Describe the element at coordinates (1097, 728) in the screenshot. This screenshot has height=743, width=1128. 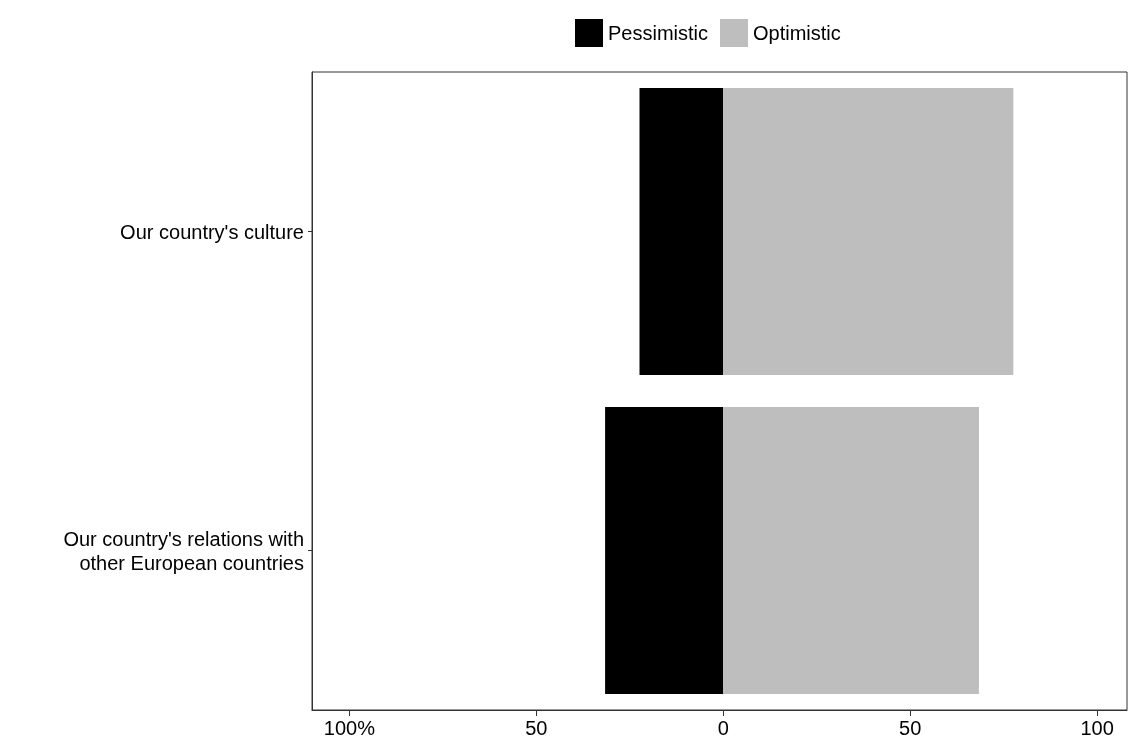
I see `x-tick-label: 100` at that location.